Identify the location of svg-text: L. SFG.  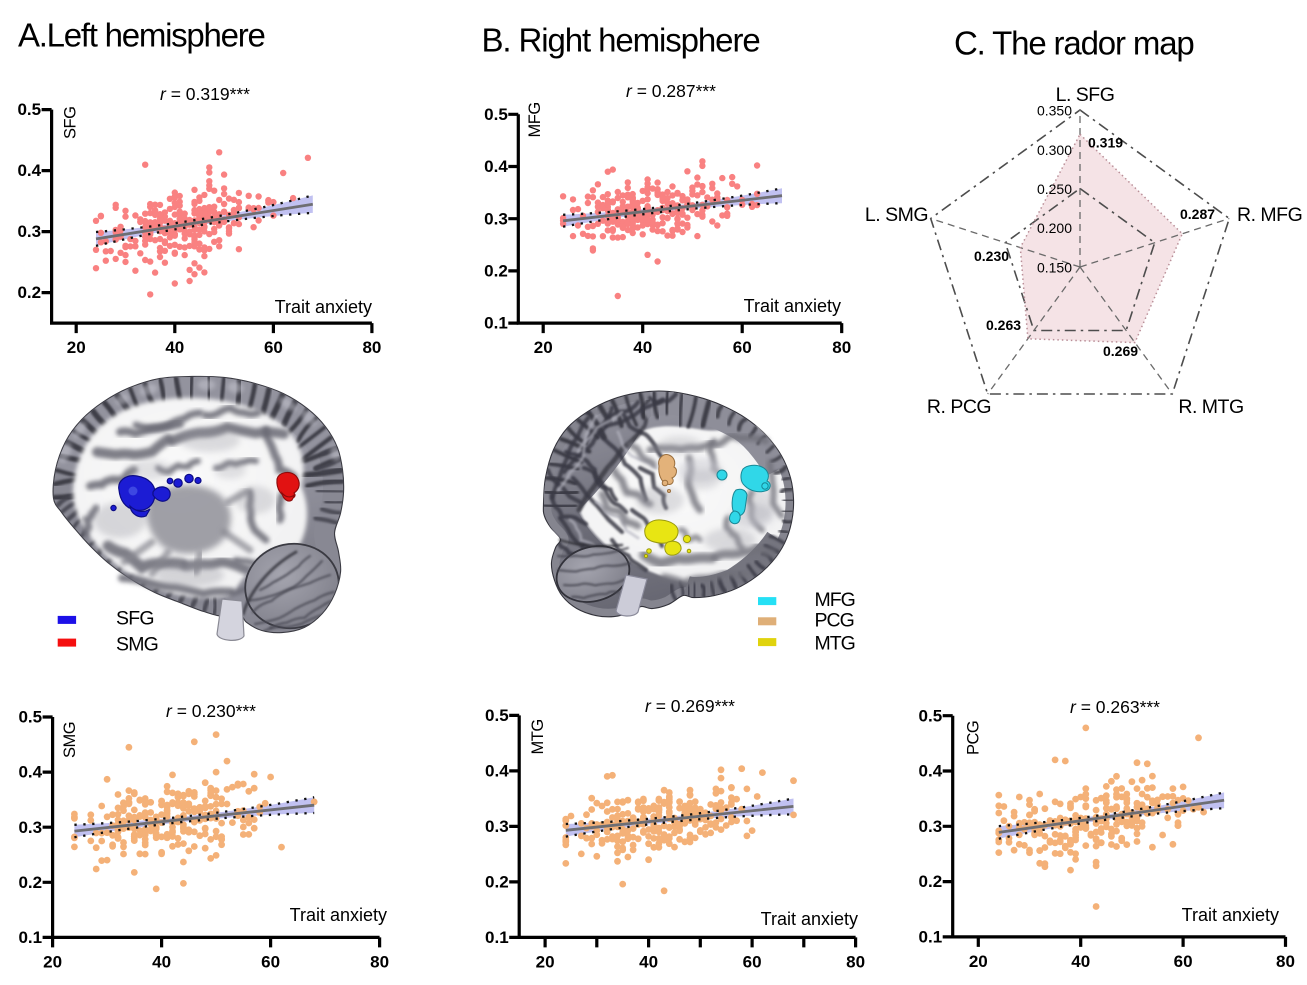
(1085, 95).